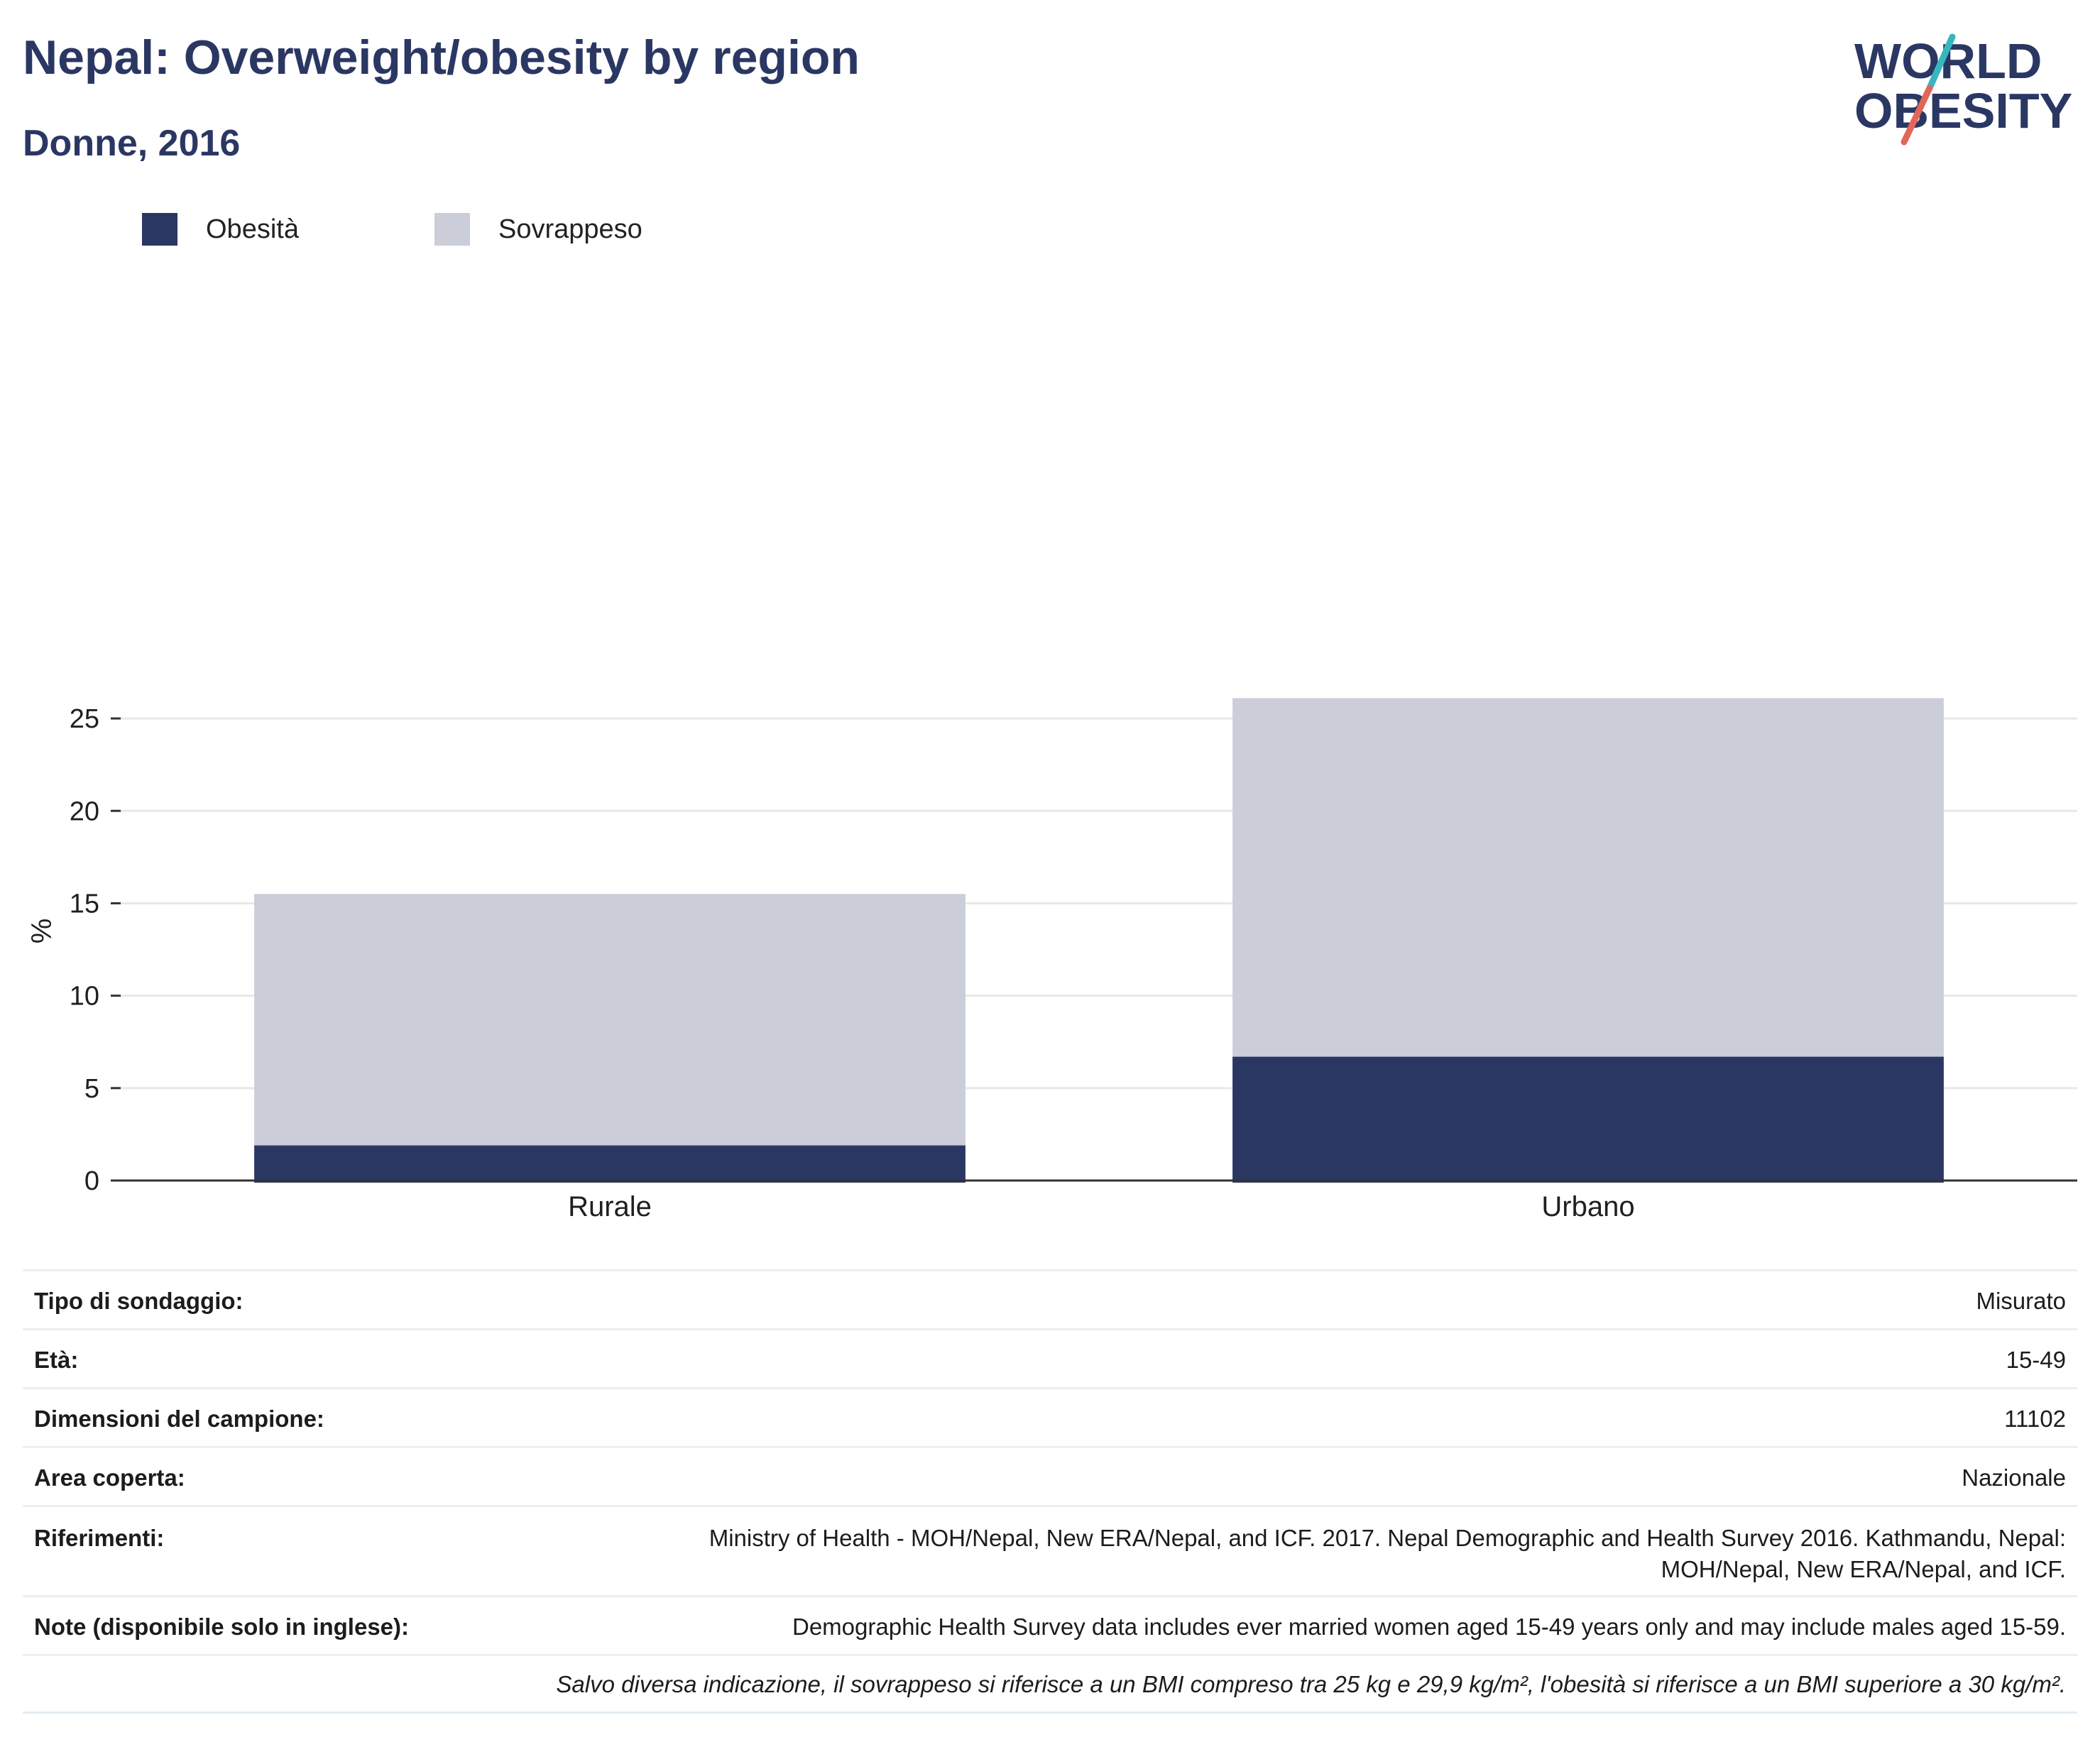 This screenshot has width=2100, height=1747. What do you see at coordinates (570, 229) in the screenshot?
I see `legend-label-overweight: Sovrappeso` at bounding box center [570, 229].